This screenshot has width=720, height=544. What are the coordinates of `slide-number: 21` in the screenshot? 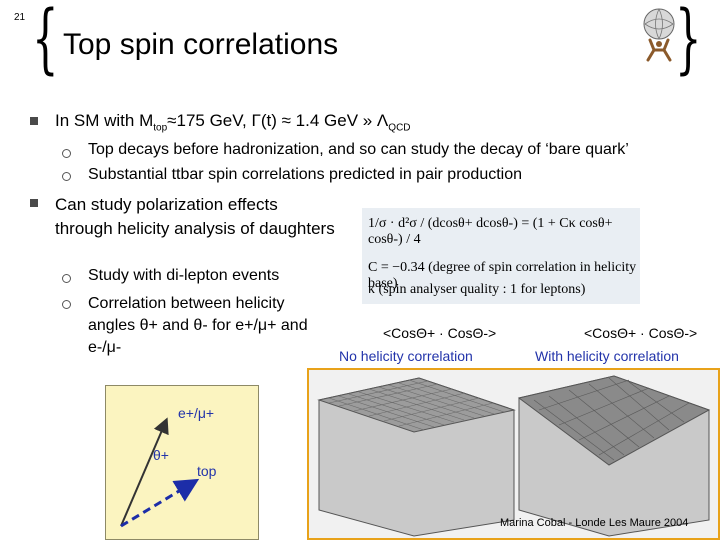 It's located at (20, 17).